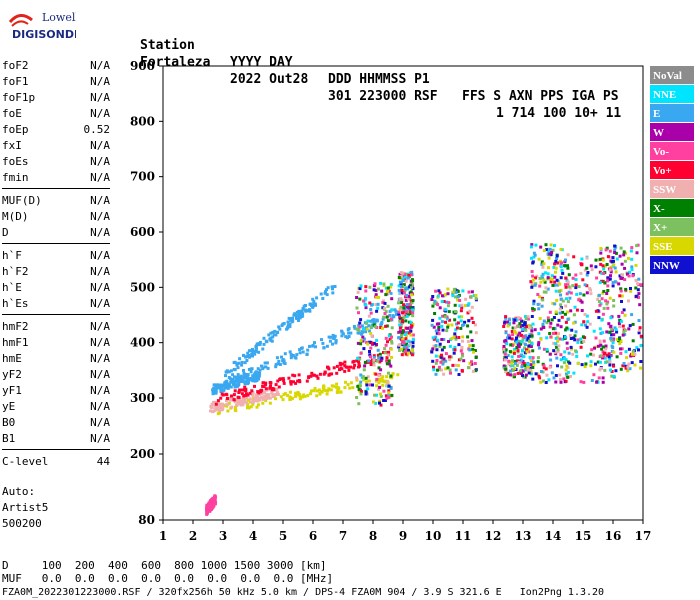  I want to click on param-name: yF1, so click(12, 390).